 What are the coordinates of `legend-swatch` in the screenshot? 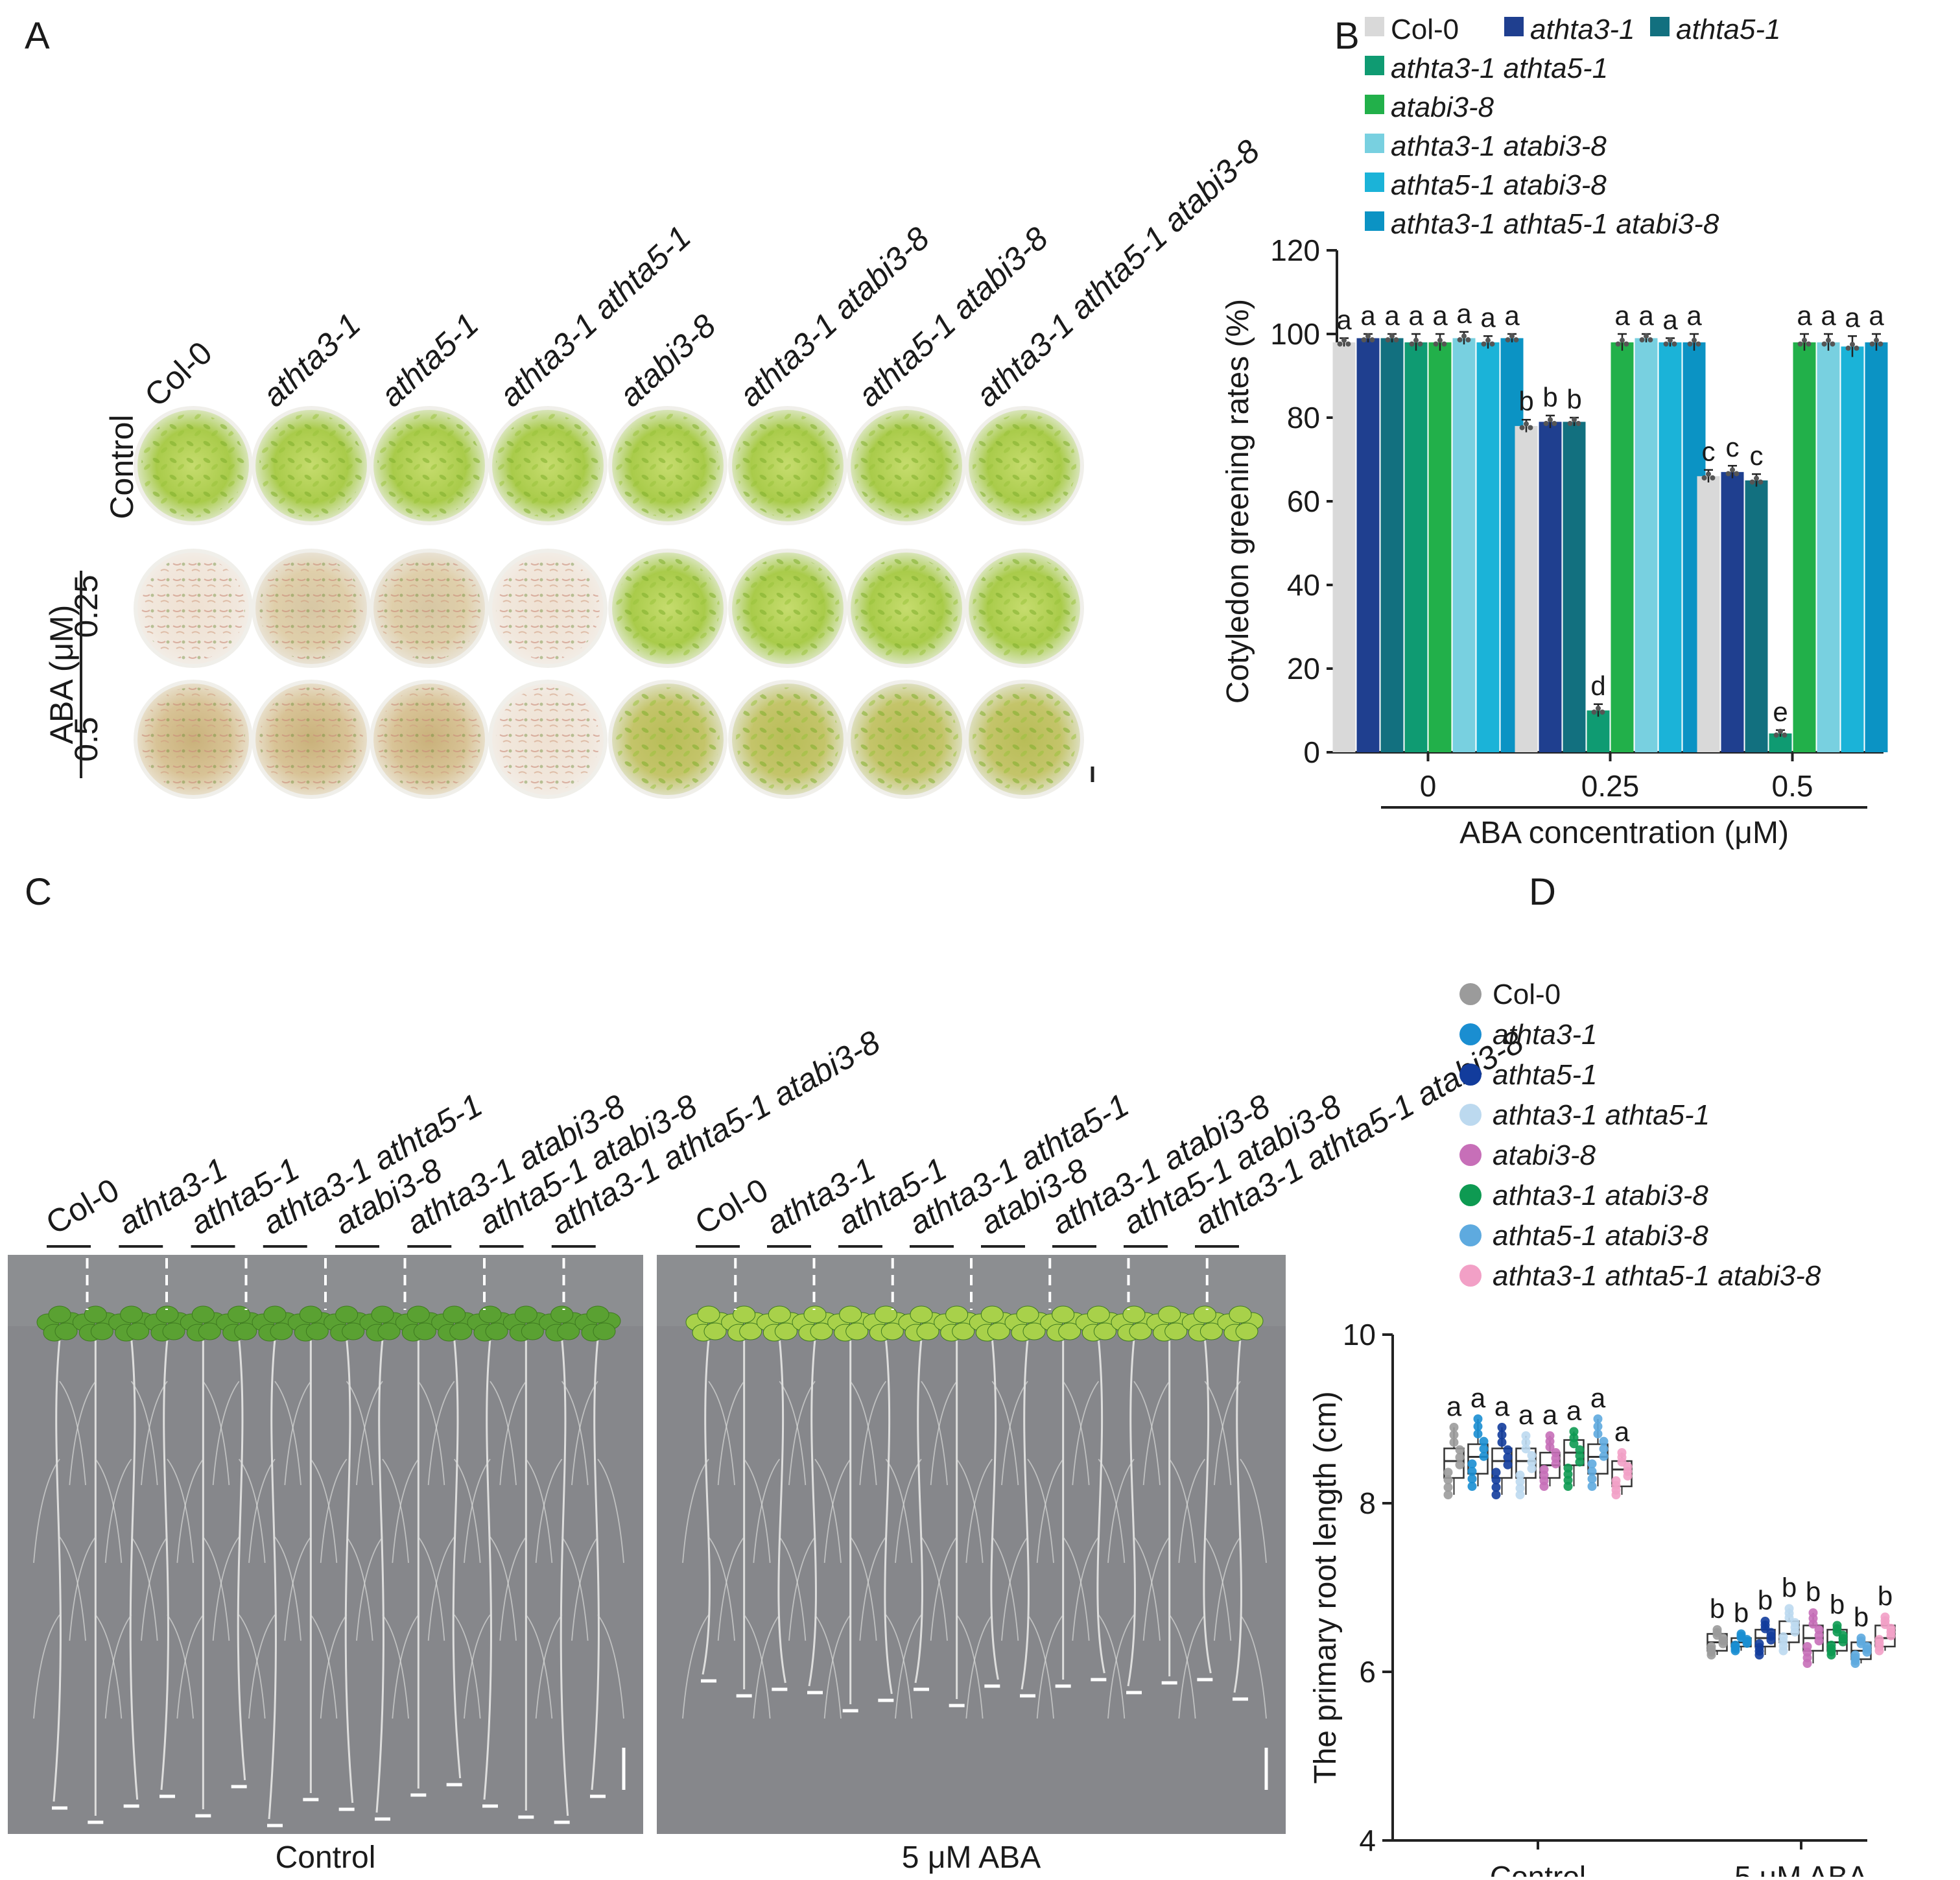 It's located at (1374, 104).